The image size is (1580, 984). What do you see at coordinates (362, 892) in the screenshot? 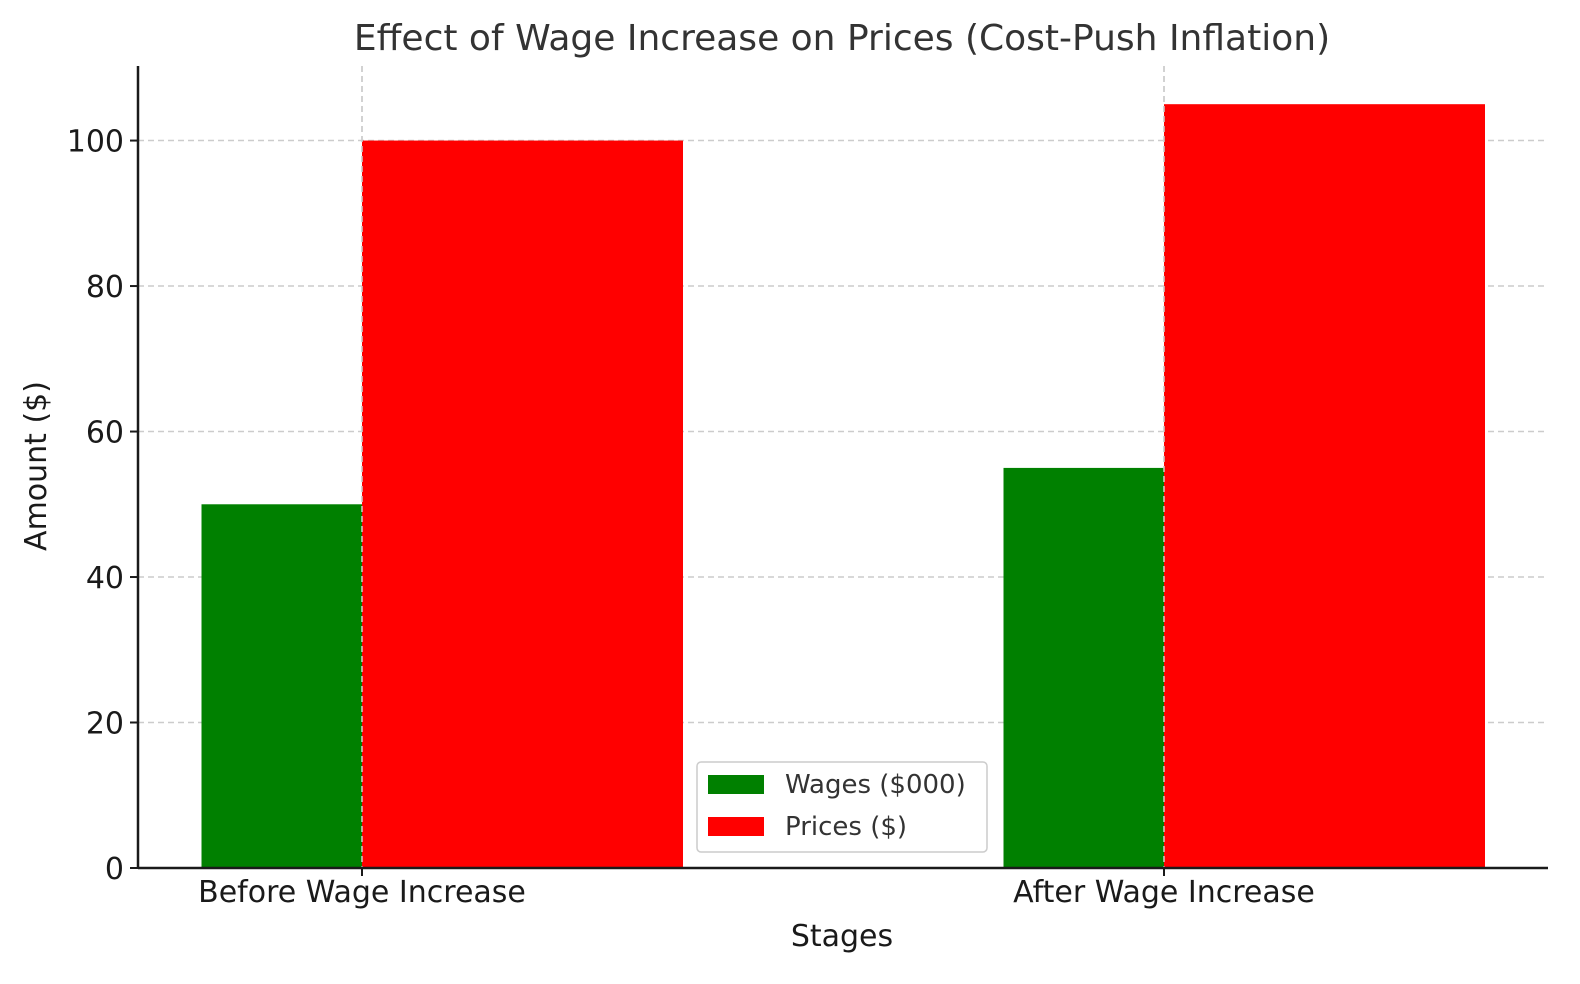
I see `x-tick-label: Before Wage Increase` at bounding box center [362, 892].